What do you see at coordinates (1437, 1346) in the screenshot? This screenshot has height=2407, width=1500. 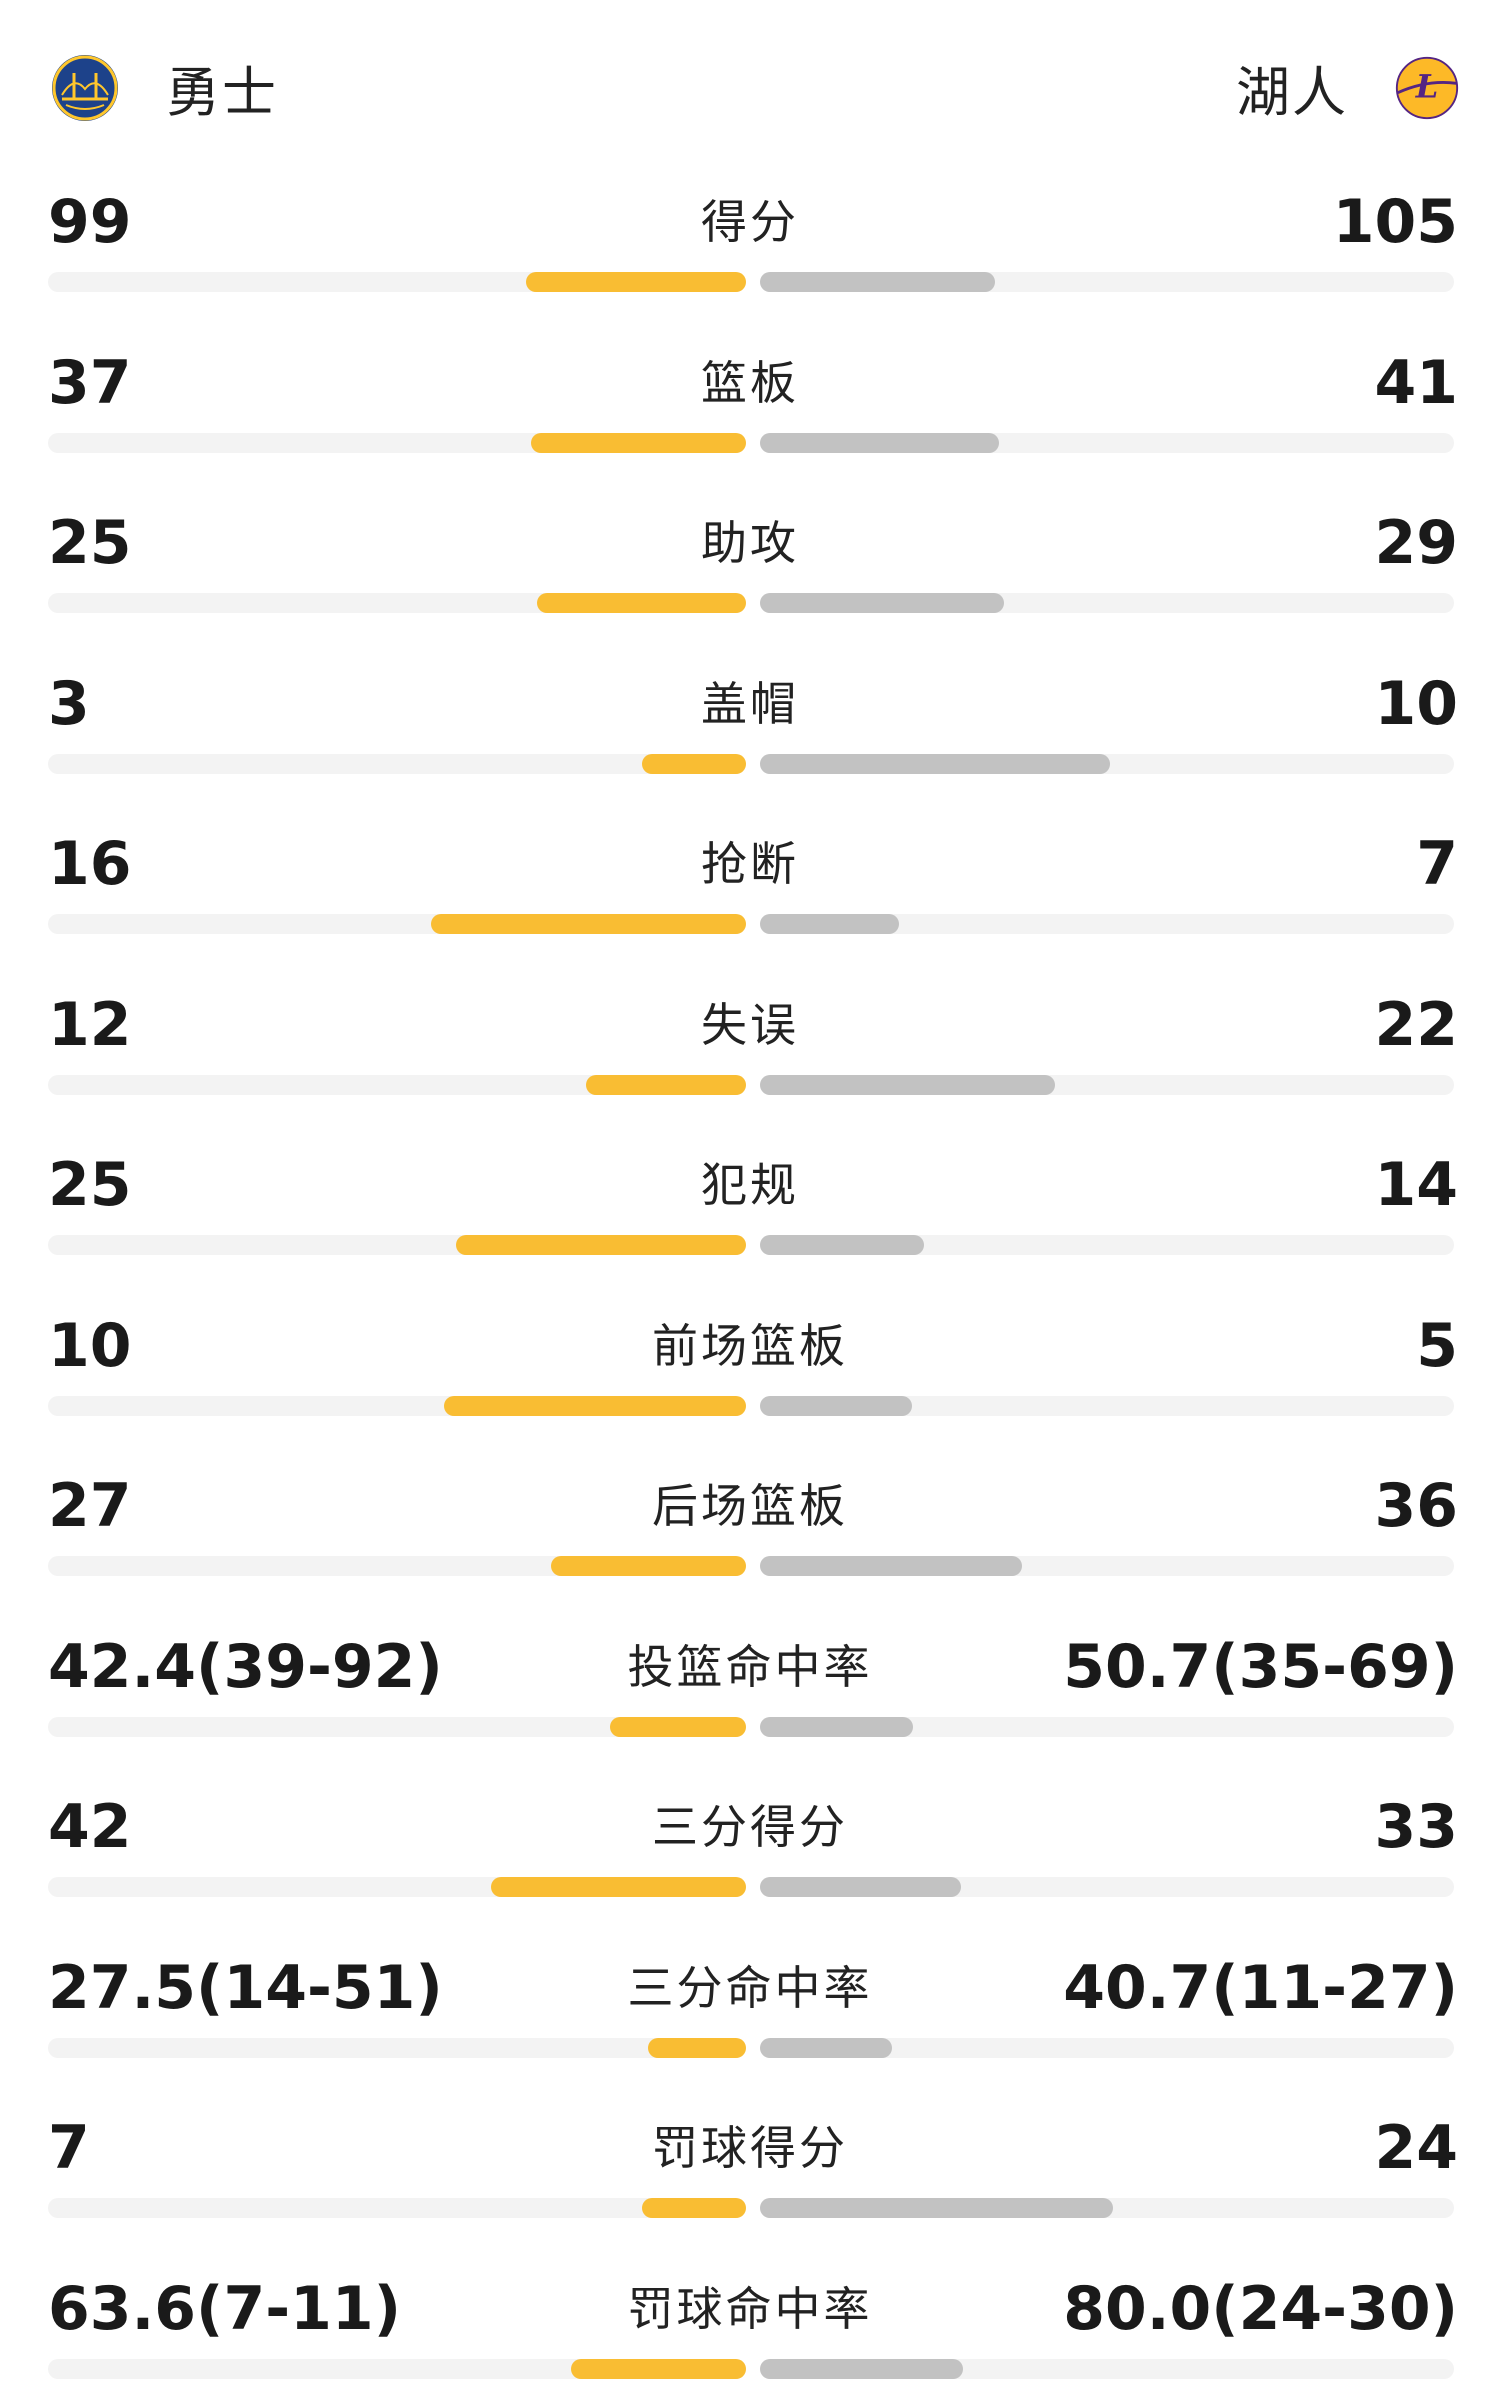 I see `stat-right-value: 5` at bounding box center [1437, 1346].